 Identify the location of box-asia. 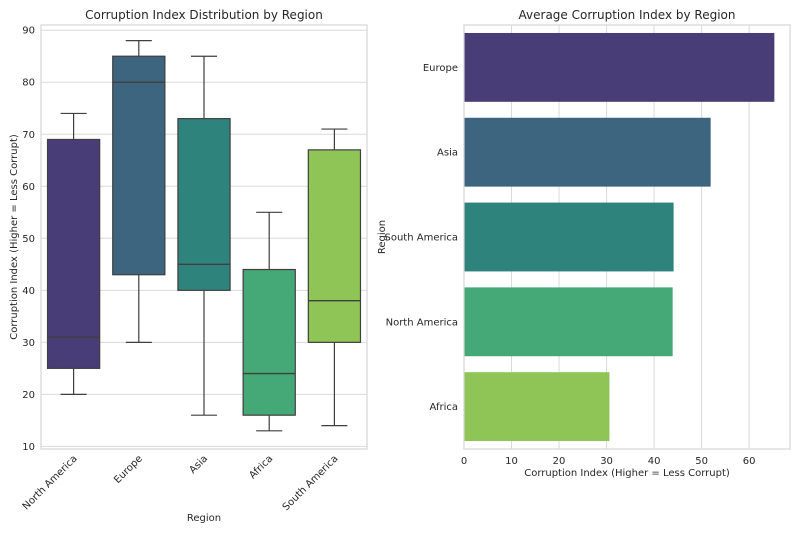
(204, 235).